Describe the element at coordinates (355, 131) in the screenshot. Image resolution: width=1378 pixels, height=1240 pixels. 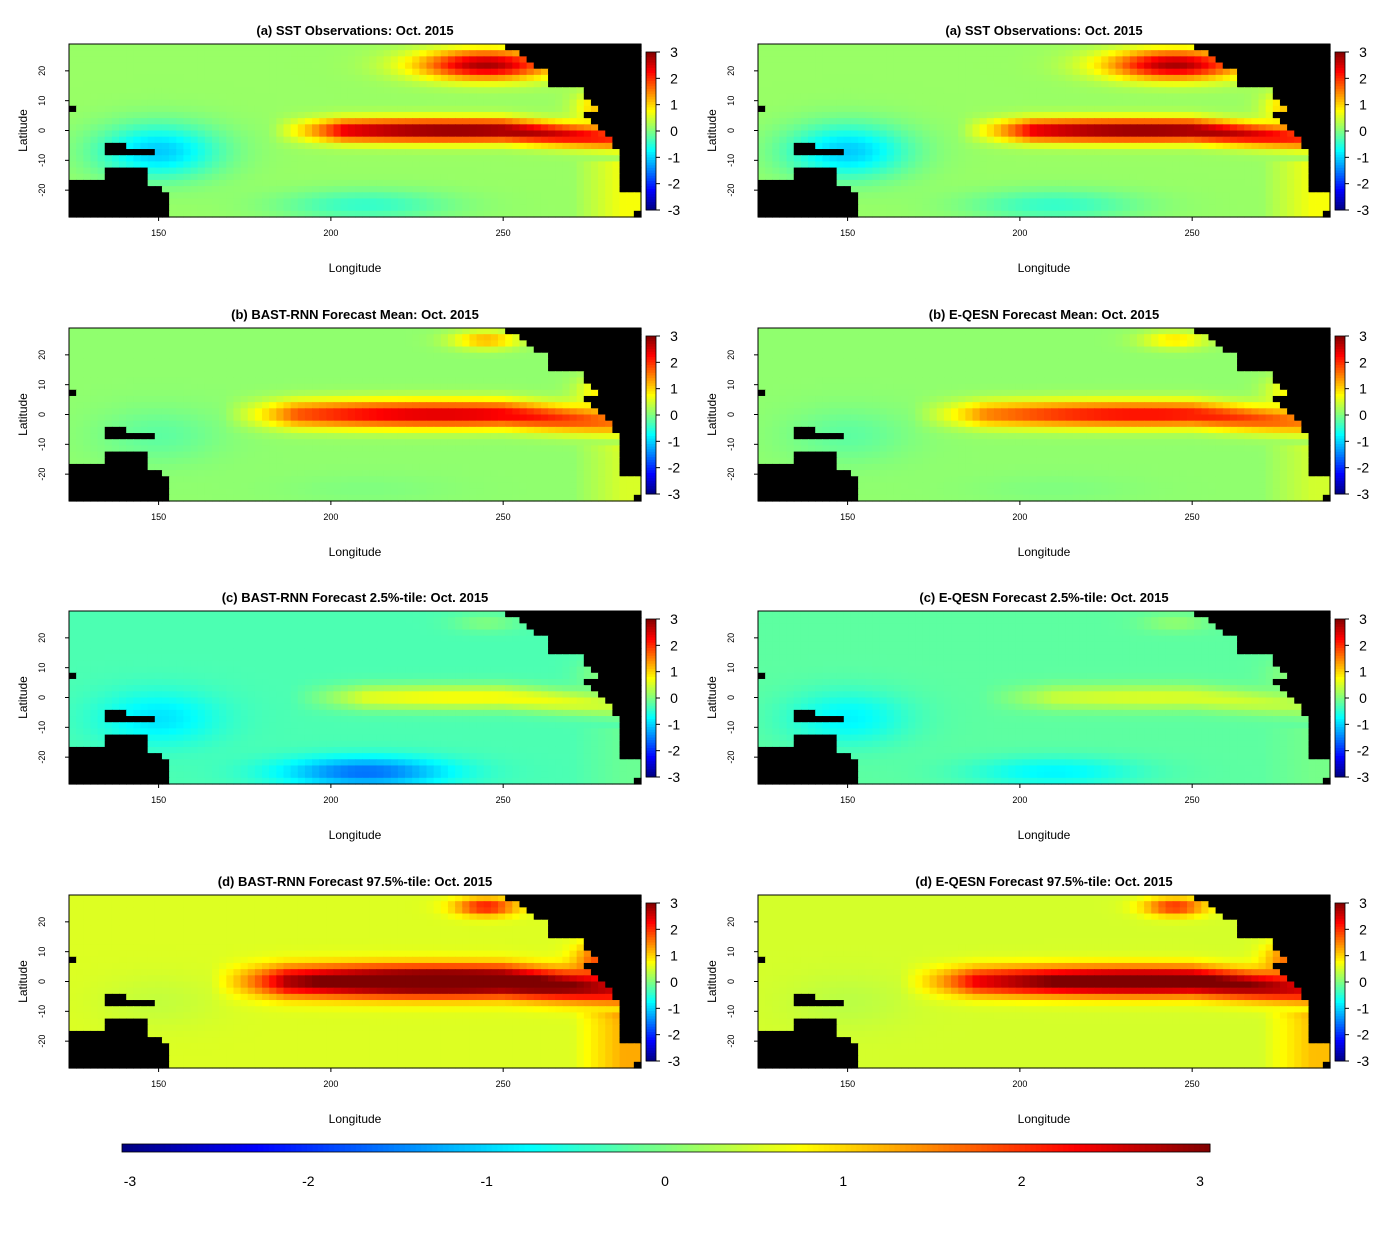
I see `heatmap-cells` at that location.